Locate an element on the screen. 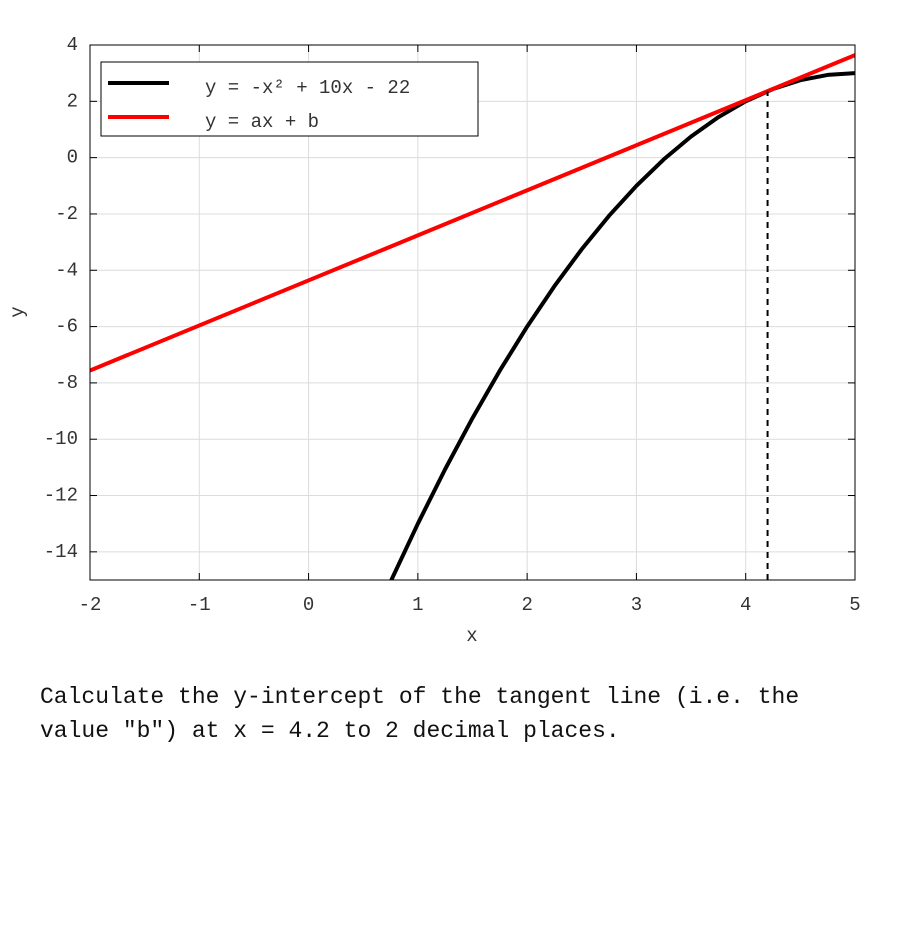 This screenshot has width=900, height=930. y-axis-label: y is located at coordinates (18, 311).